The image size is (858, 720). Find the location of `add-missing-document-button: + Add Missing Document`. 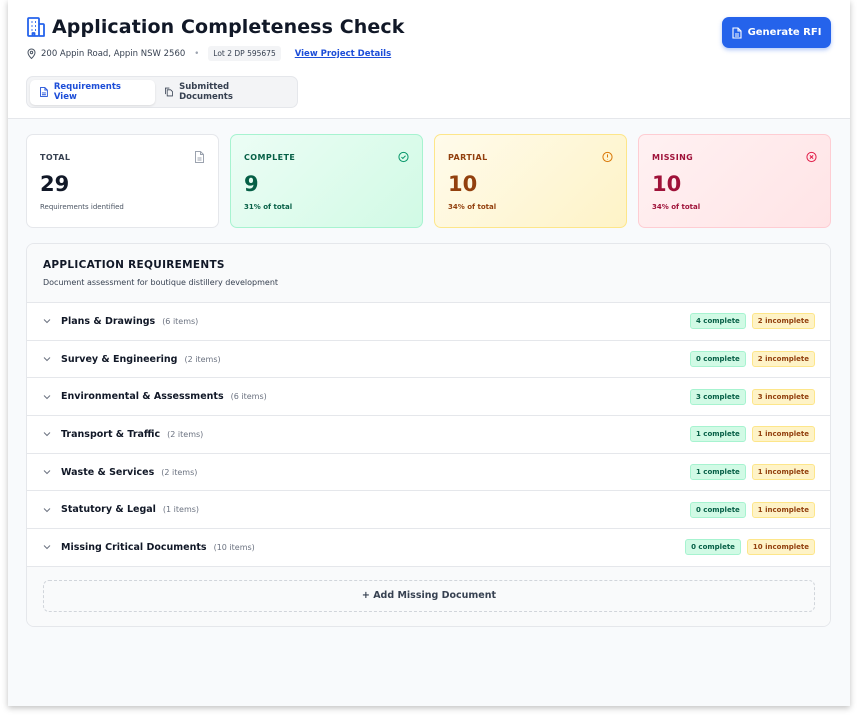

add-missing-document-button: + Add Missing Document is located at coordinates (429, 595).